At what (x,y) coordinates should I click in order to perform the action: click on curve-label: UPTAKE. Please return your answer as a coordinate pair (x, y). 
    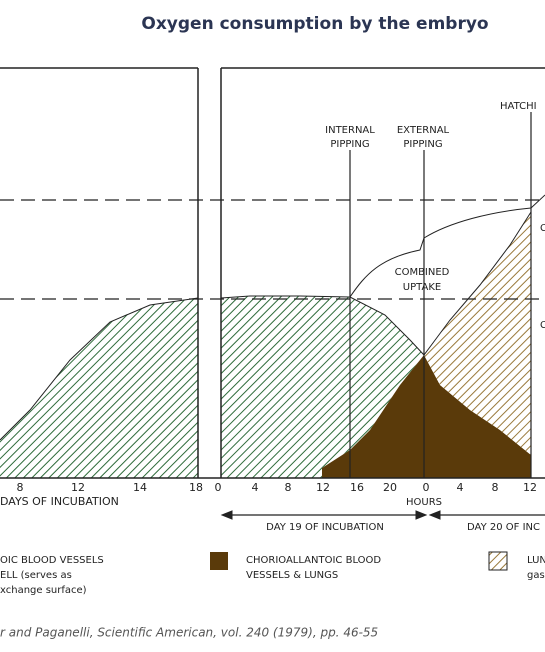
    Looking at the image, I should click on (422, 287).